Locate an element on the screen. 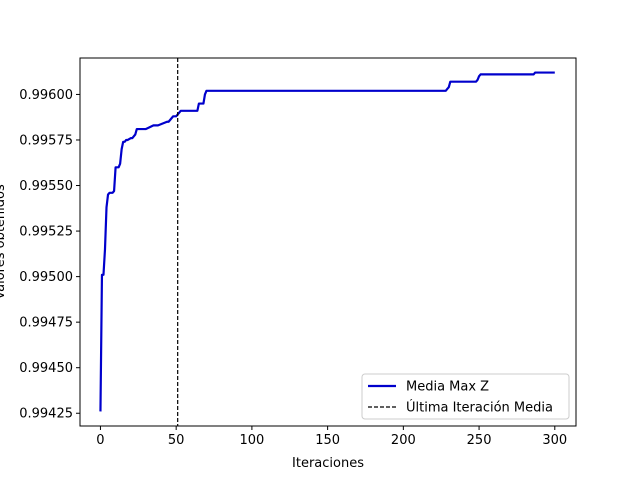  x-tick-label-6: 300 is located at coordinates (554, 440).